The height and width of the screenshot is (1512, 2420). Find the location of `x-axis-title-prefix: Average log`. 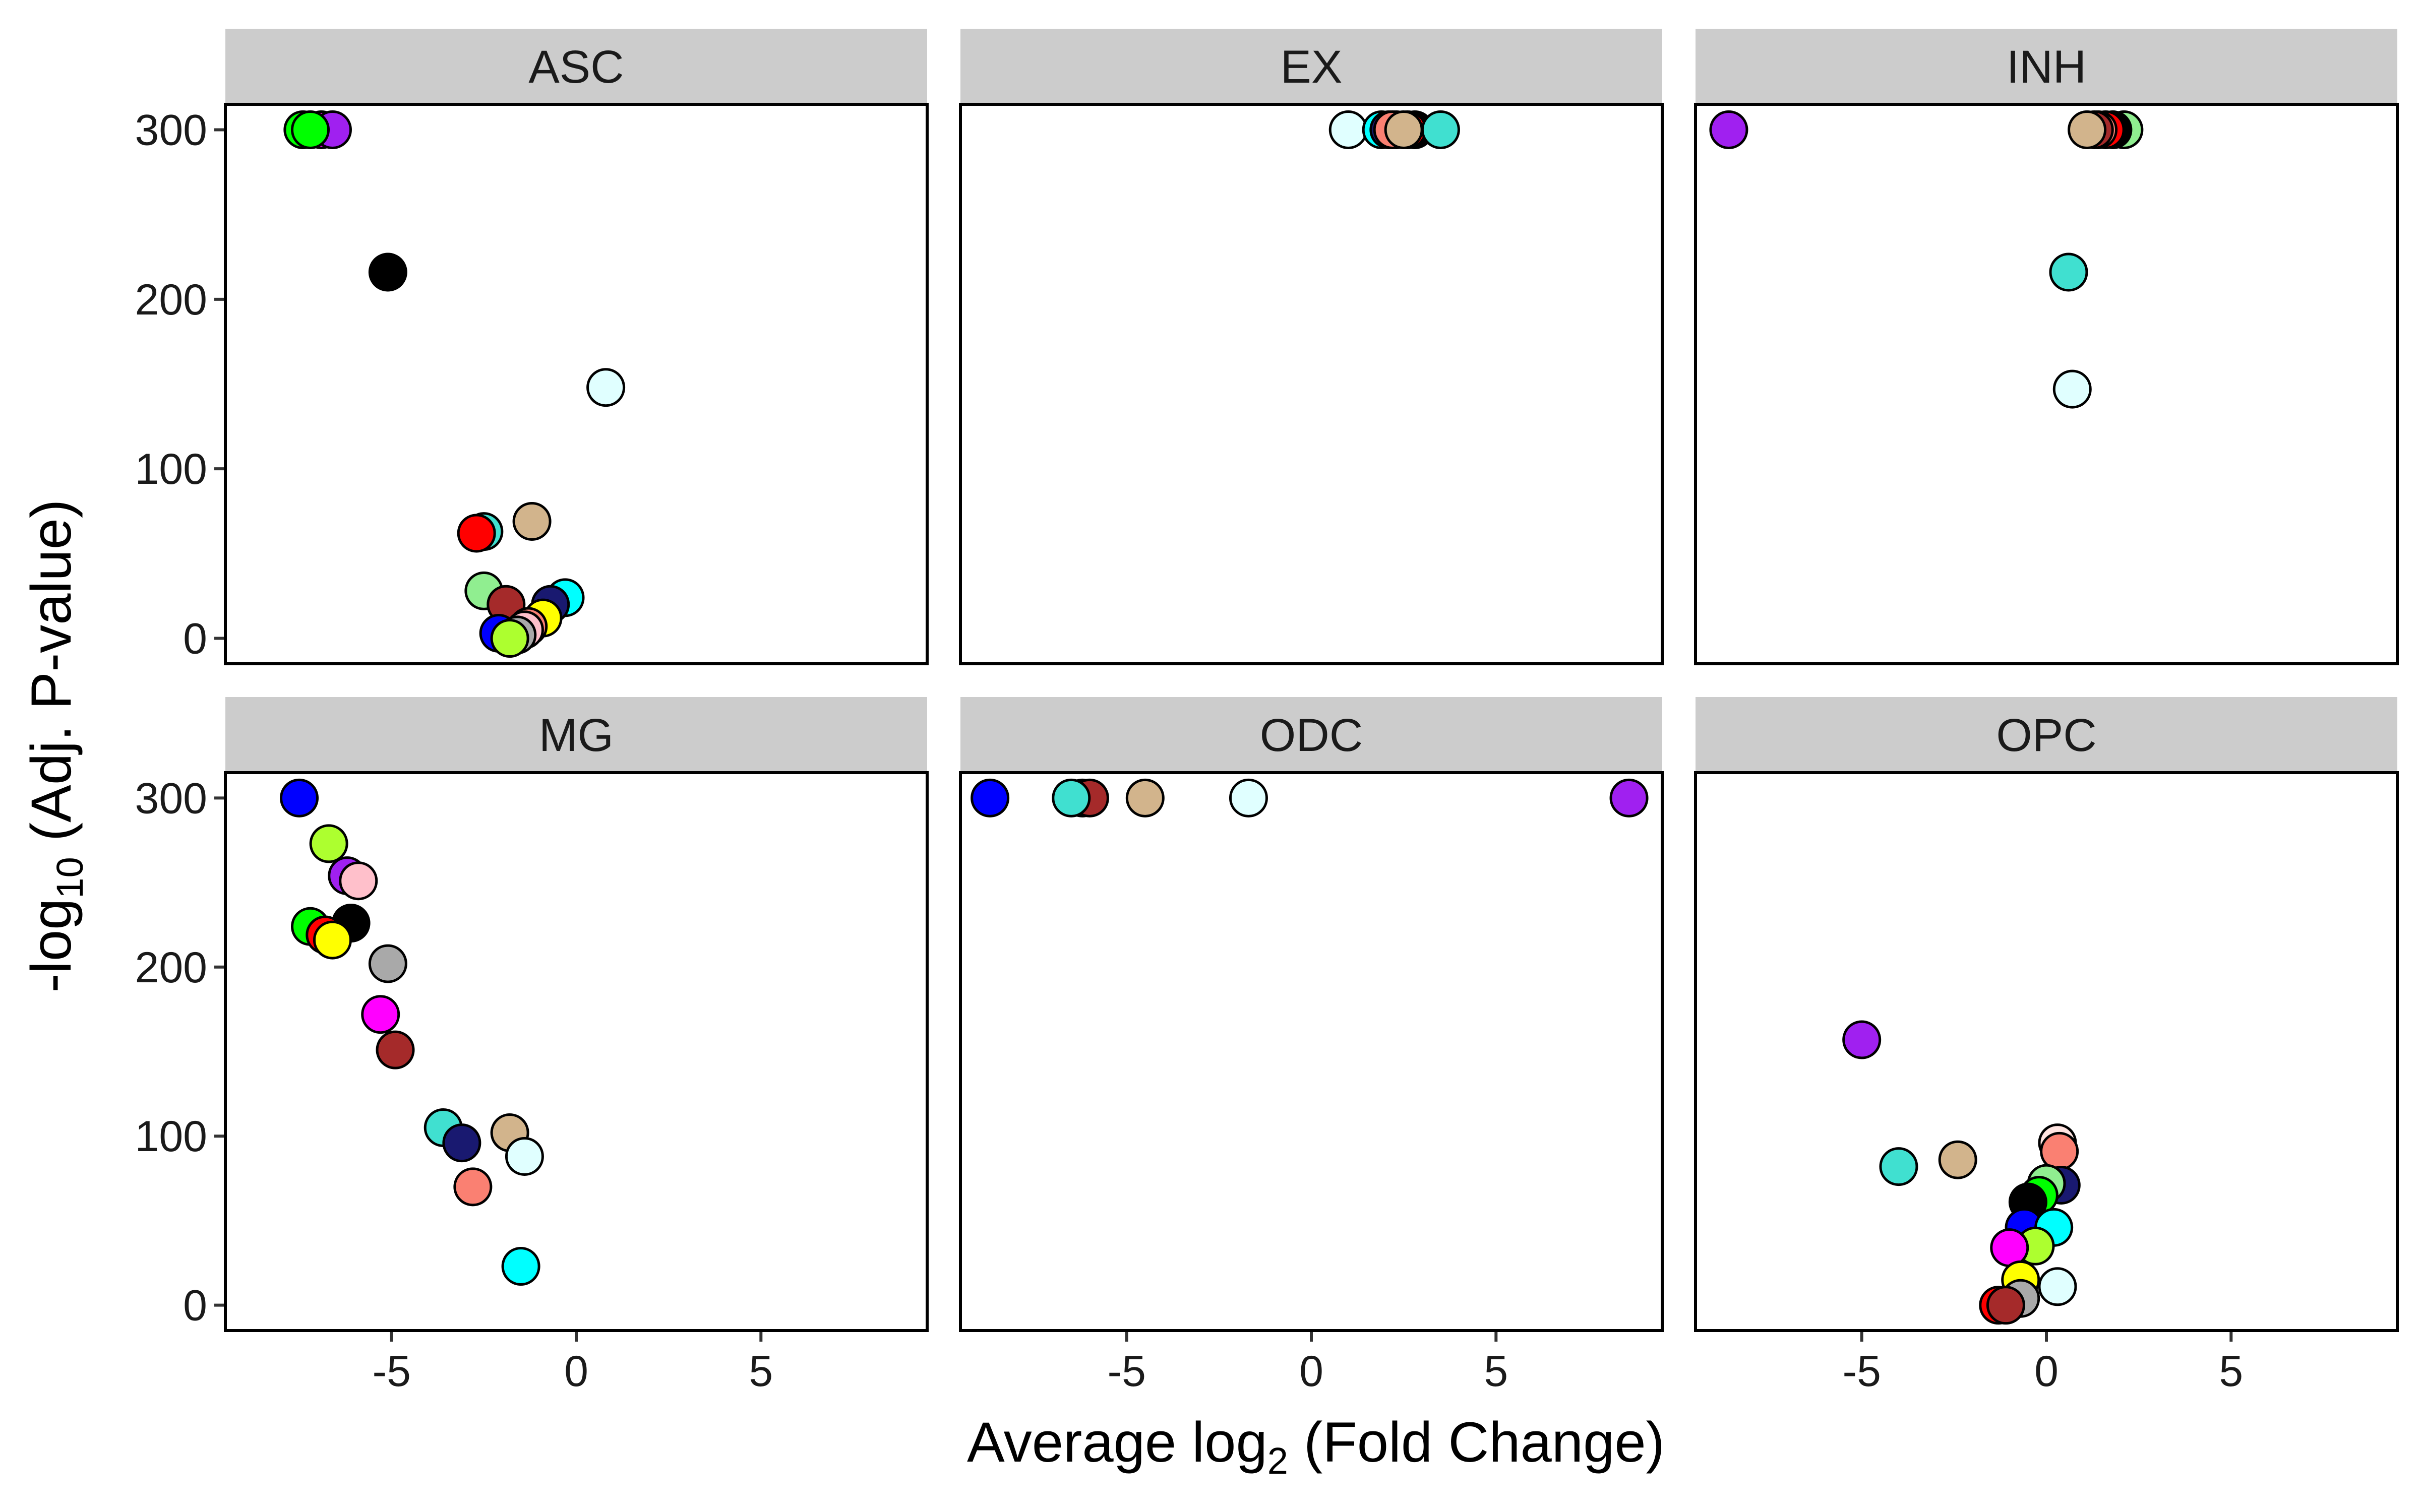

x-axis-title-prefix: Average log is located at coordinates (1117, 1442).